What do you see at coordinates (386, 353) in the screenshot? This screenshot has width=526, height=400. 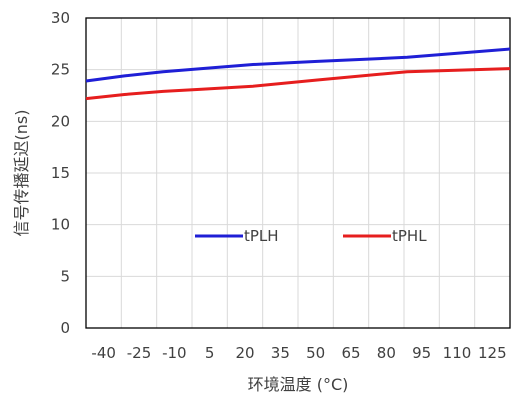 I see `x-tick-label: 80` at bounding box center [386, 353].